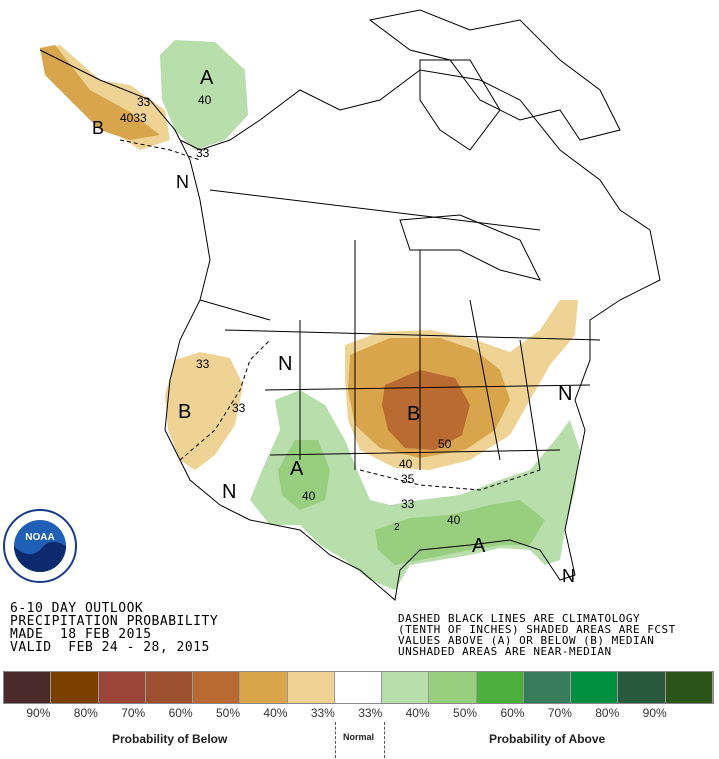 This screenshot has height=759, width=719. Describe the element at coordinates (565, 394) in the screenshot. I see `label-east-n: N` at that location.